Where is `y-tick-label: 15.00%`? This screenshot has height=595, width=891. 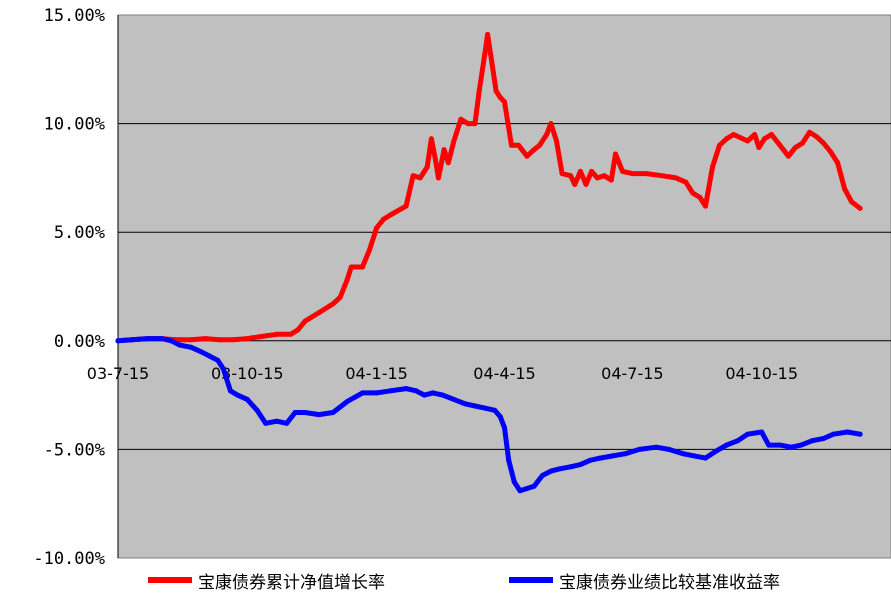
y-tick-label: 15.00% is located at coordinates (74, 16).